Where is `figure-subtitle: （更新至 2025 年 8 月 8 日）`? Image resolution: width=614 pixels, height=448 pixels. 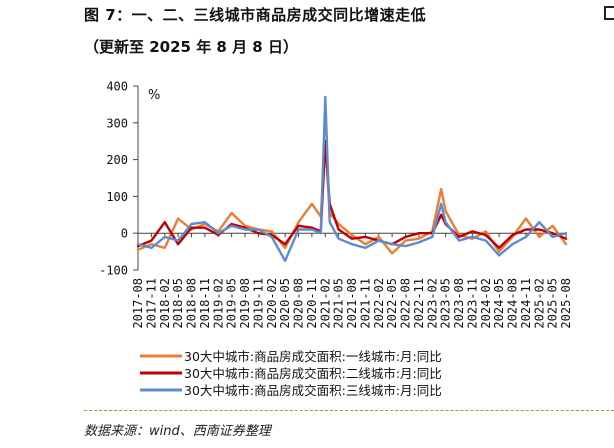
figure-subtitle: （更新至 2025 年 8 月 8 日） is located at coordinates (191, 47).